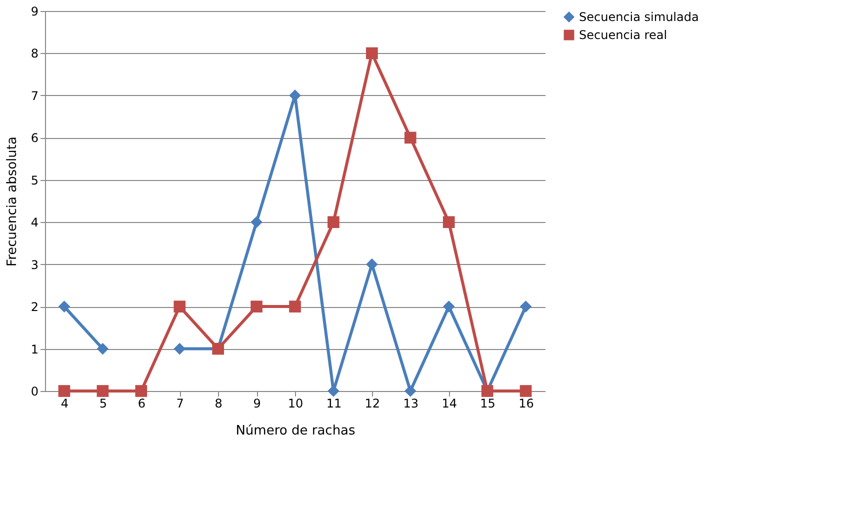  What do you see at coordinates (488, 403) in the screenshot?
I see `x-tick-label: 15` at bounding box center [488, 403].